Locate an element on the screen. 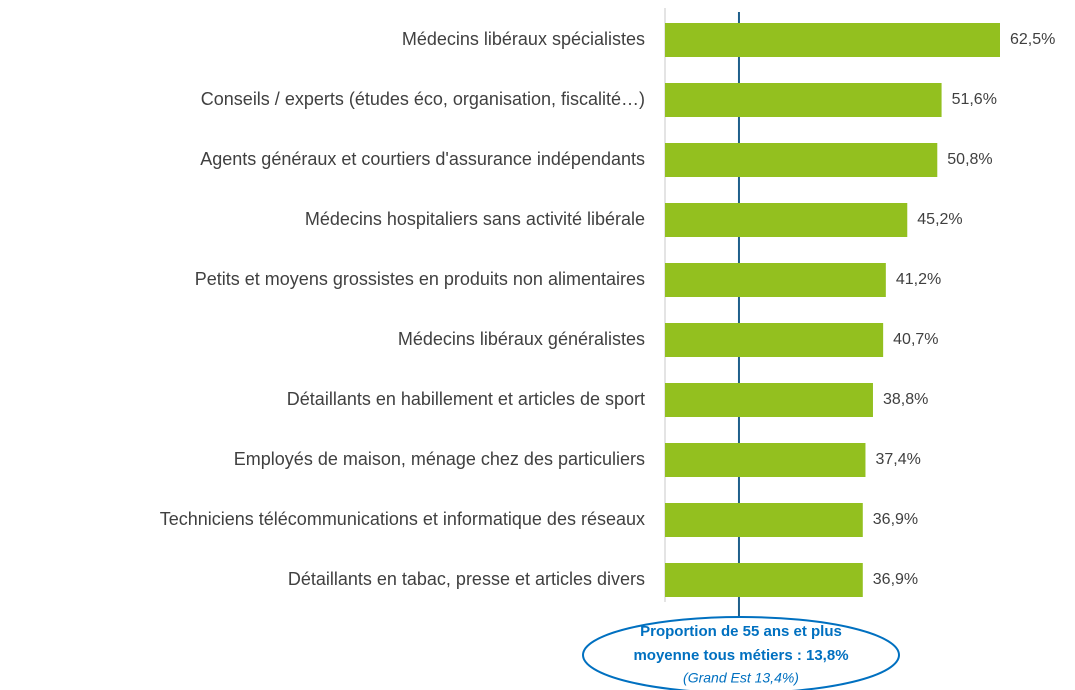  value-label: 37,4% is located at coordinates (897, 459).